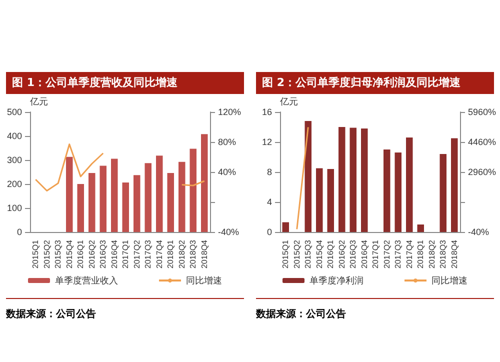 This screenshot has height=362, width=500. I want to click on y-tick-label: 16, so click(267, 112).